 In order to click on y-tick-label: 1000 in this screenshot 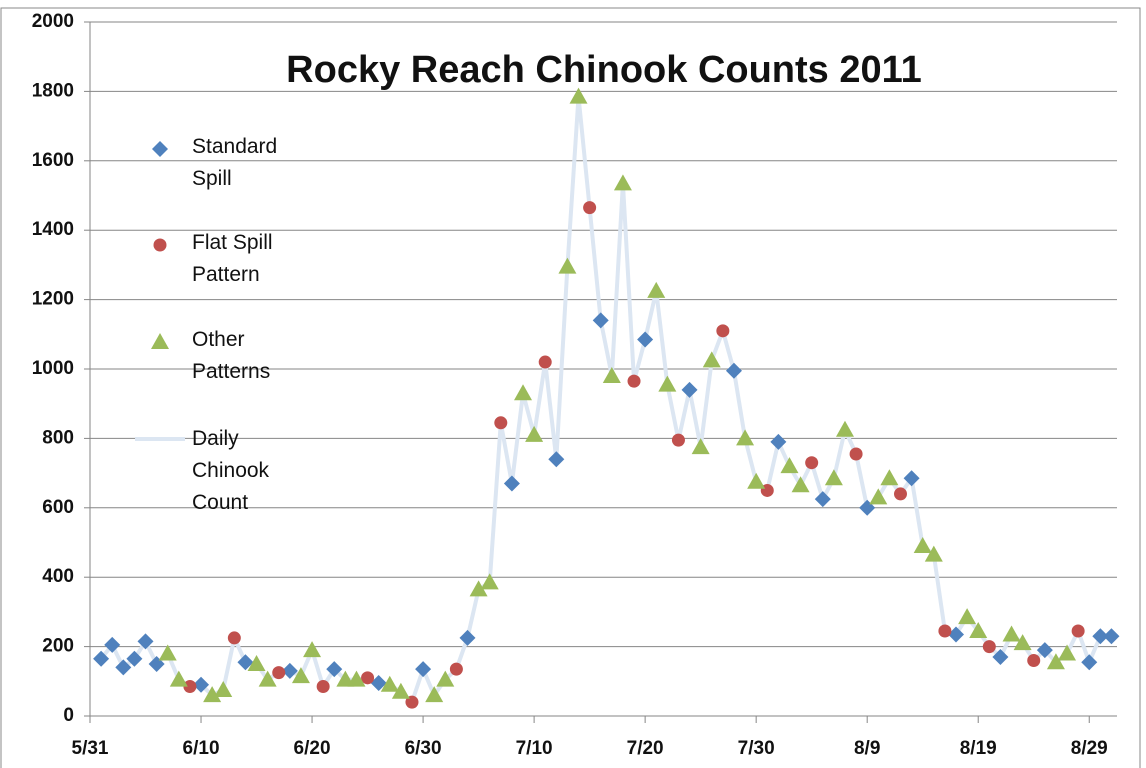, I will do `click(53, 368)`.